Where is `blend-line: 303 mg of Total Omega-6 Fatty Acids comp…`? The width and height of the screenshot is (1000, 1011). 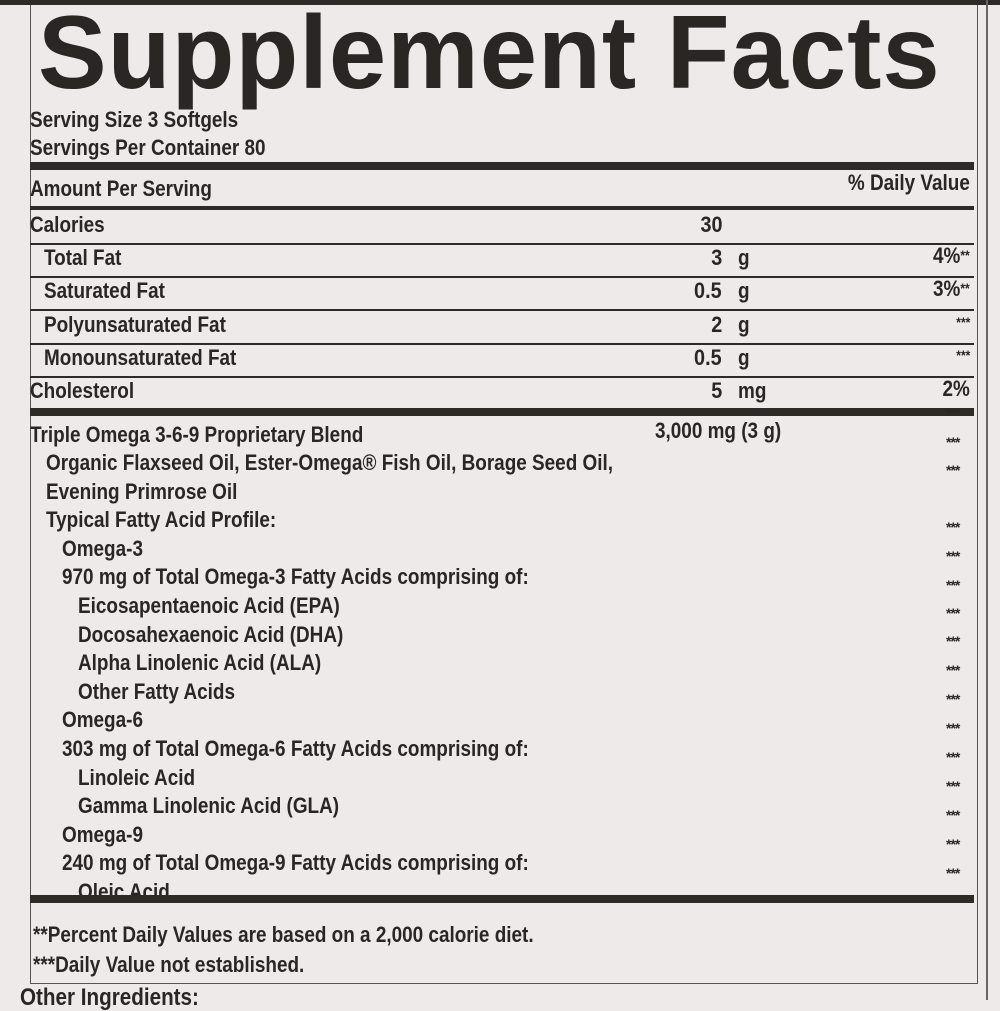 blend-line: 303 mg of Total Omega-6 Fatty Acids comp… is located at coordinates (295, 748).